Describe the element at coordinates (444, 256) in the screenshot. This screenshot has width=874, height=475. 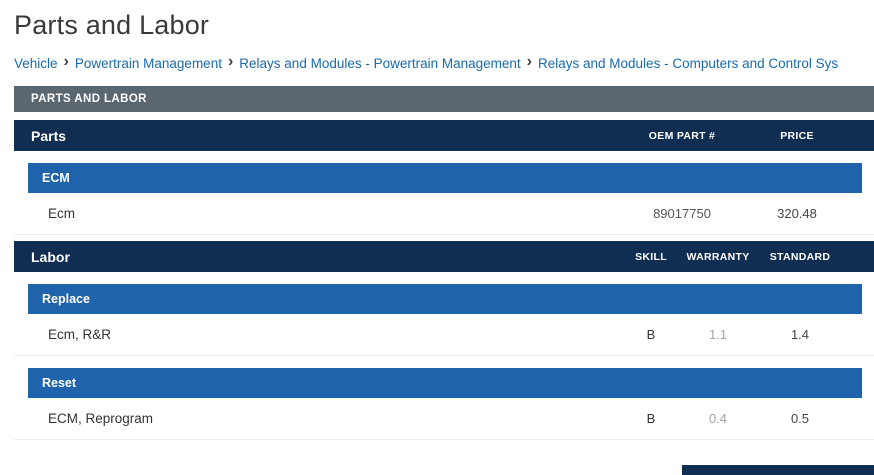
I see `labor-table-header: Labor SKILL WARRANTY STANDARD` at that location.